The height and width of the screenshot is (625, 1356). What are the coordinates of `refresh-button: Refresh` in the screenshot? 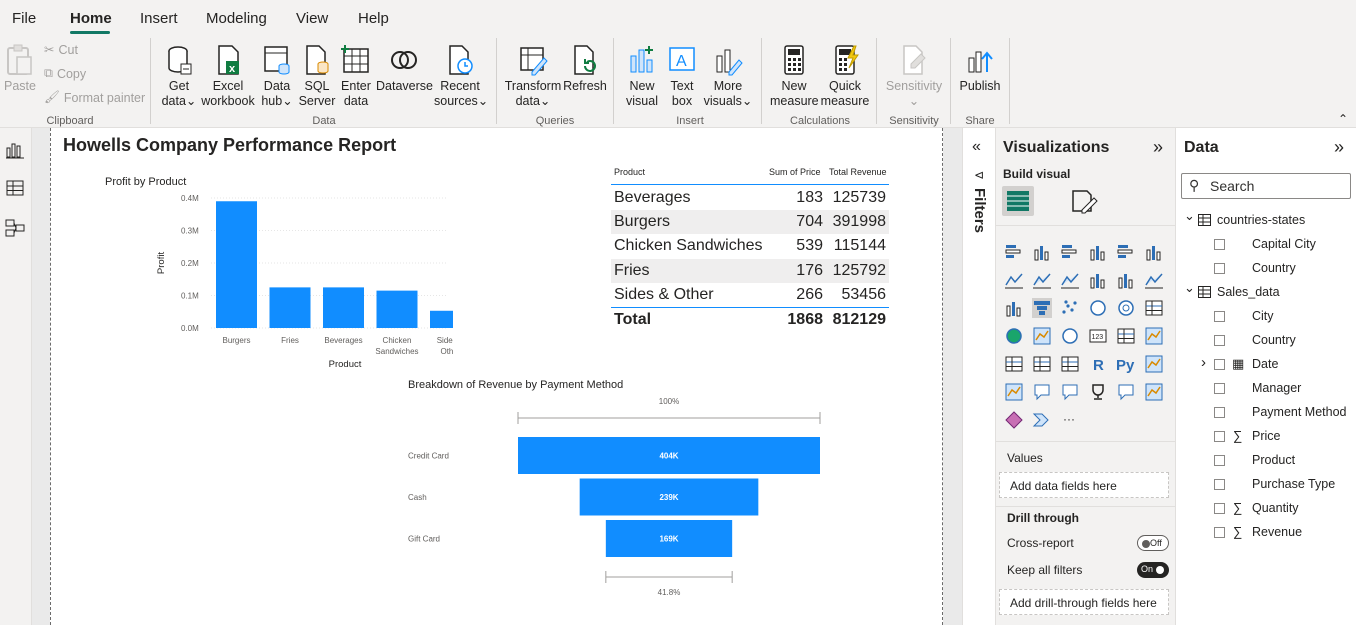 It's located at (585, 69).